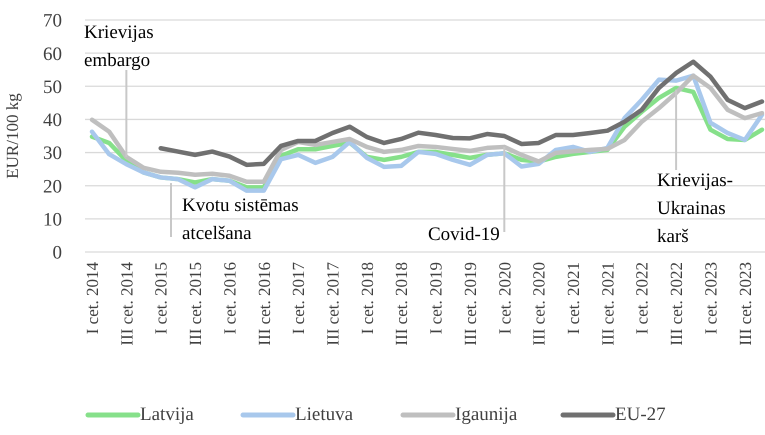  Describe the element at coordinates (52, 121) in the screenshot. I see `y-tick-label: 40` at that location.